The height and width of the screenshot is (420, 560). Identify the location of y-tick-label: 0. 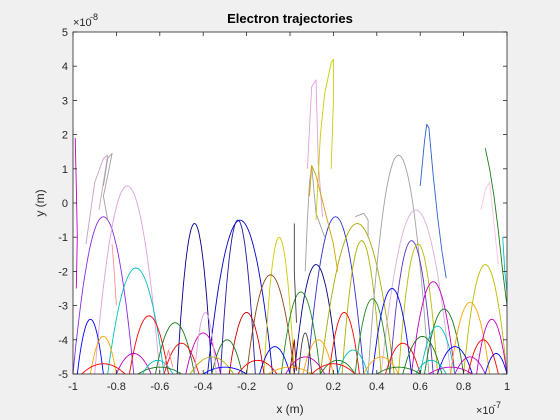
(65, 204).